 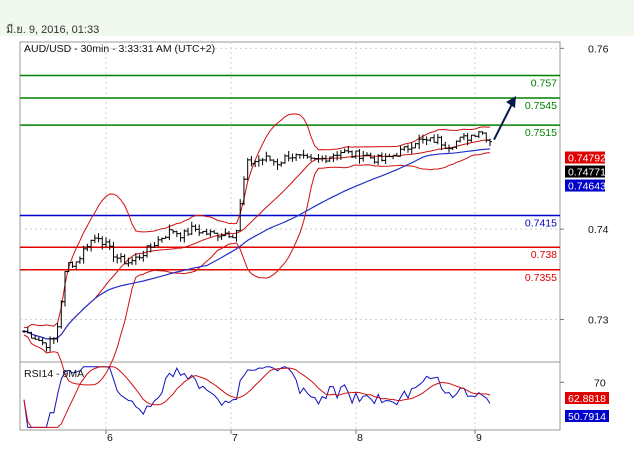 I want to click on level-label: 0.738, so click(x=544, y=255).